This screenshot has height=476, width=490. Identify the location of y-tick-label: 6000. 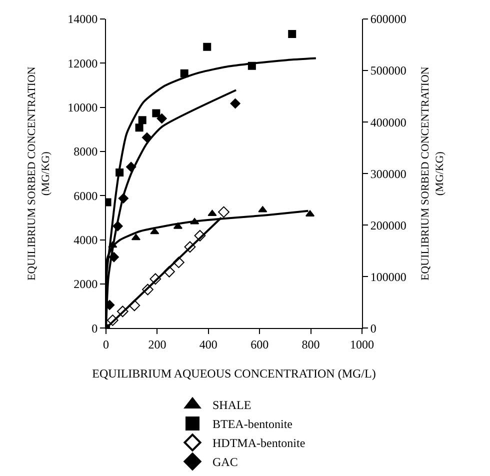
(86, 195).